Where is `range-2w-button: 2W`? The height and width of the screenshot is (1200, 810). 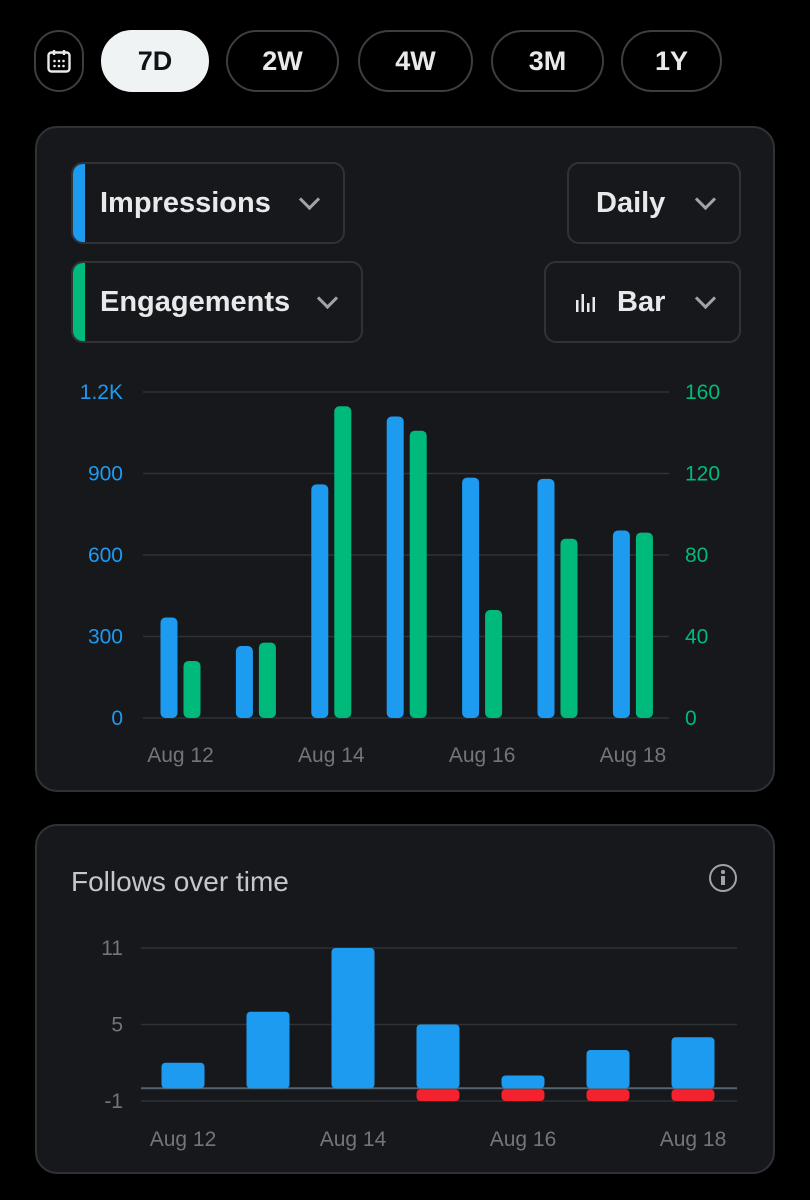 range-2w-button: 2W is located at coordinates (282, 61).